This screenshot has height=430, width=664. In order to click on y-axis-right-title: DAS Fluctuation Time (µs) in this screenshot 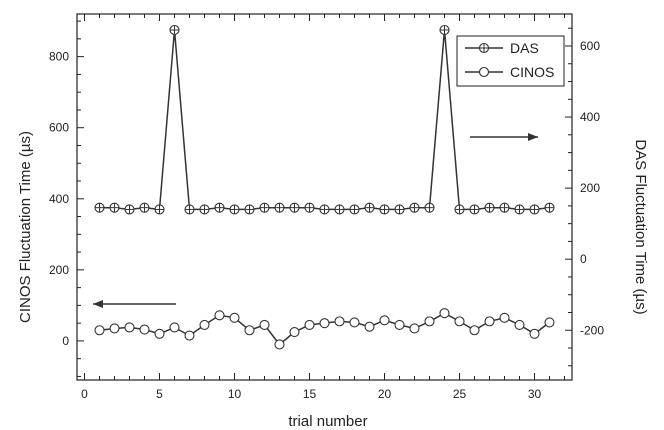, I will do `click(640, 226)`.